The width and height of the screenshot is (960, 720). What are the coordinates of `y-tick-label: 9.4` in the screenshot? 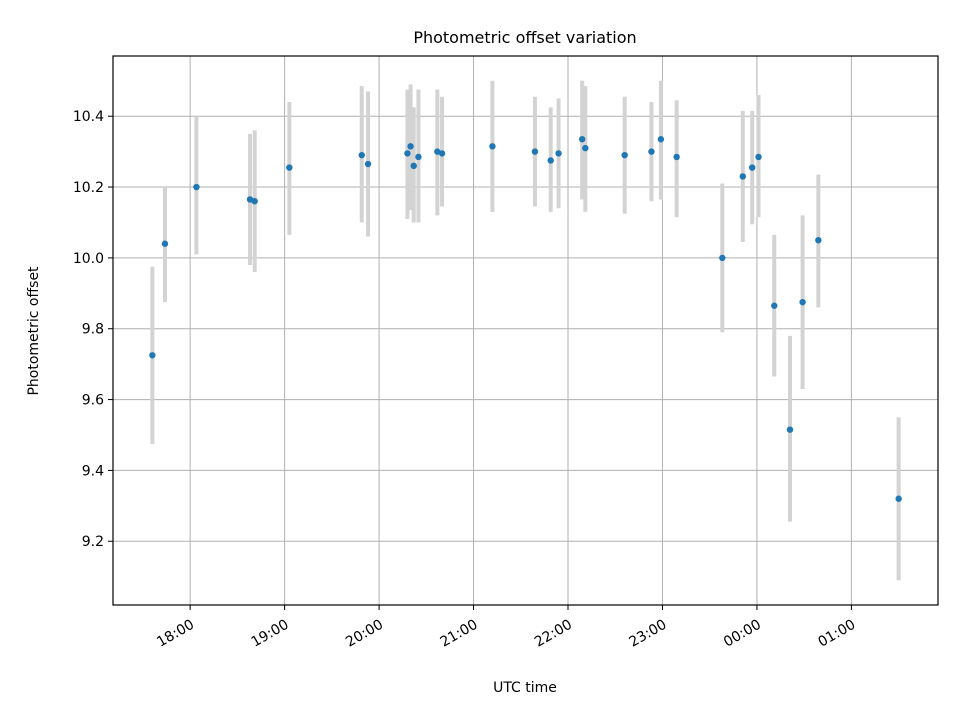 It's located at (93, 471).